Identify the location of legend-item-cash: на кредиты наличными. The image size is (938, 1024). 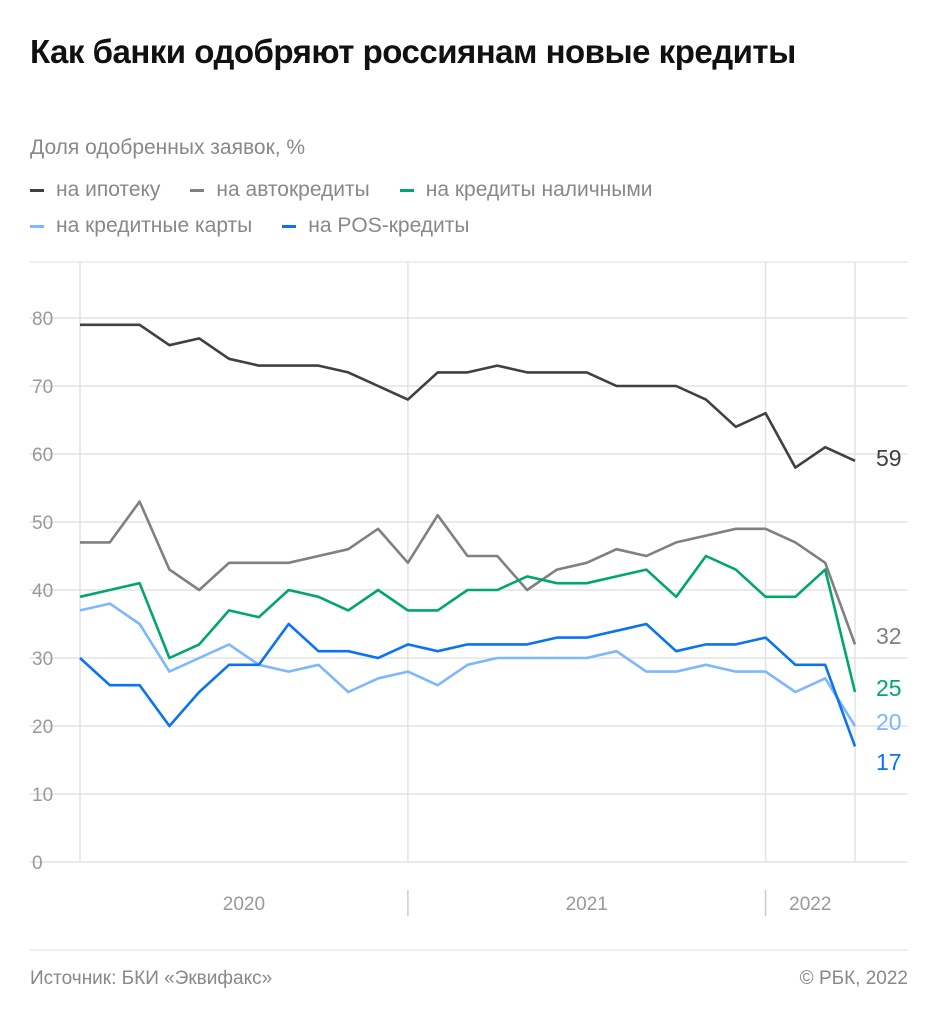
(526, 190).